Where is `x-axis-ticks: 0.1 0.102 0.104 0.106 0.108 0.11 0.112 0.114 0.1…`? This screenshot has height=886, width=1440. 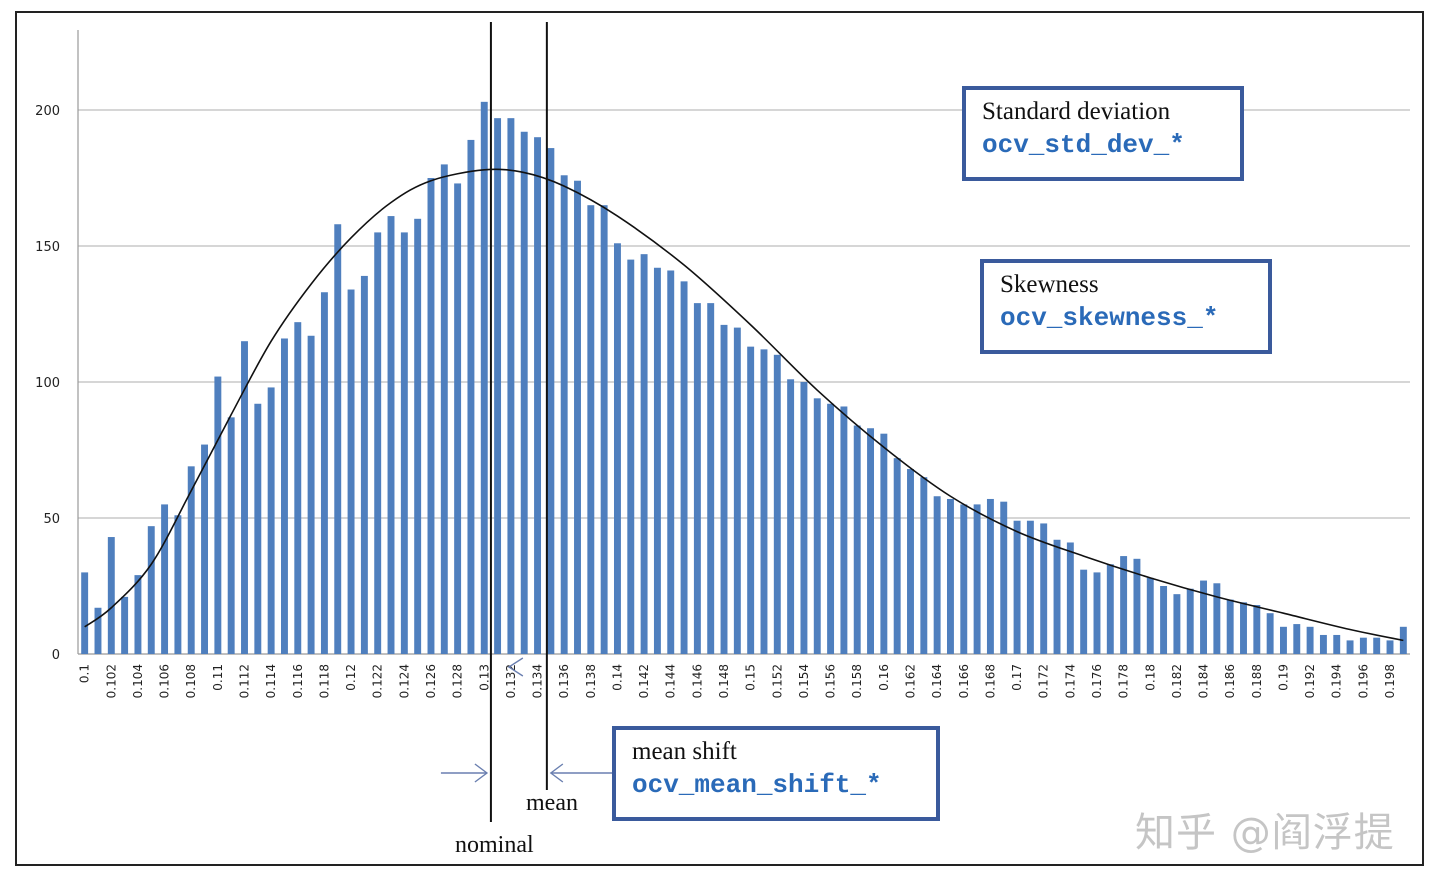
x-axis-ticks: 0.1 0.102 0.104 0.106 0.108 0.11 0.112 0.114 0.1… is located at coordinates (737, 681).